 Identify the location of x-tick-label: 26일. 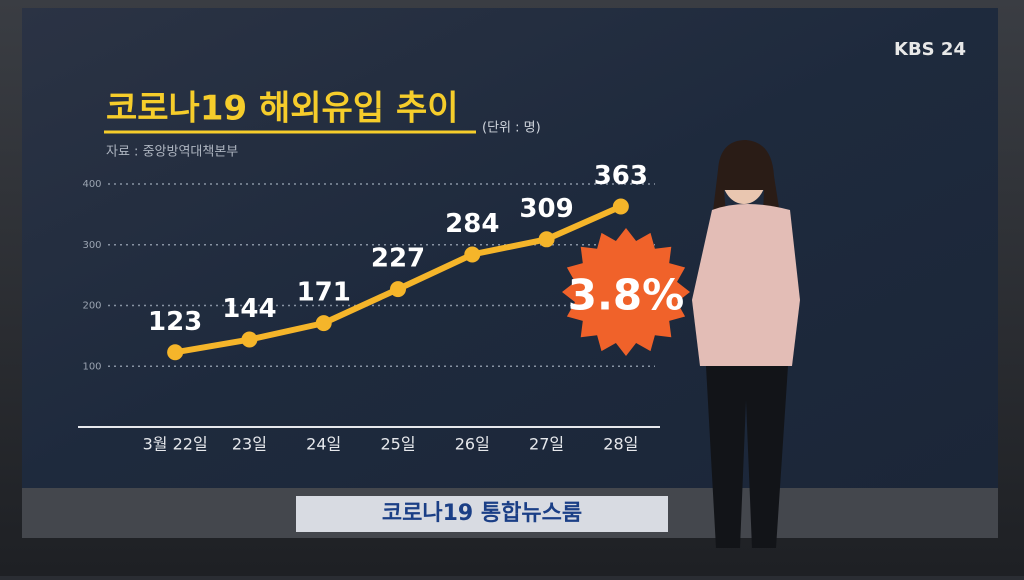
(472, 444).